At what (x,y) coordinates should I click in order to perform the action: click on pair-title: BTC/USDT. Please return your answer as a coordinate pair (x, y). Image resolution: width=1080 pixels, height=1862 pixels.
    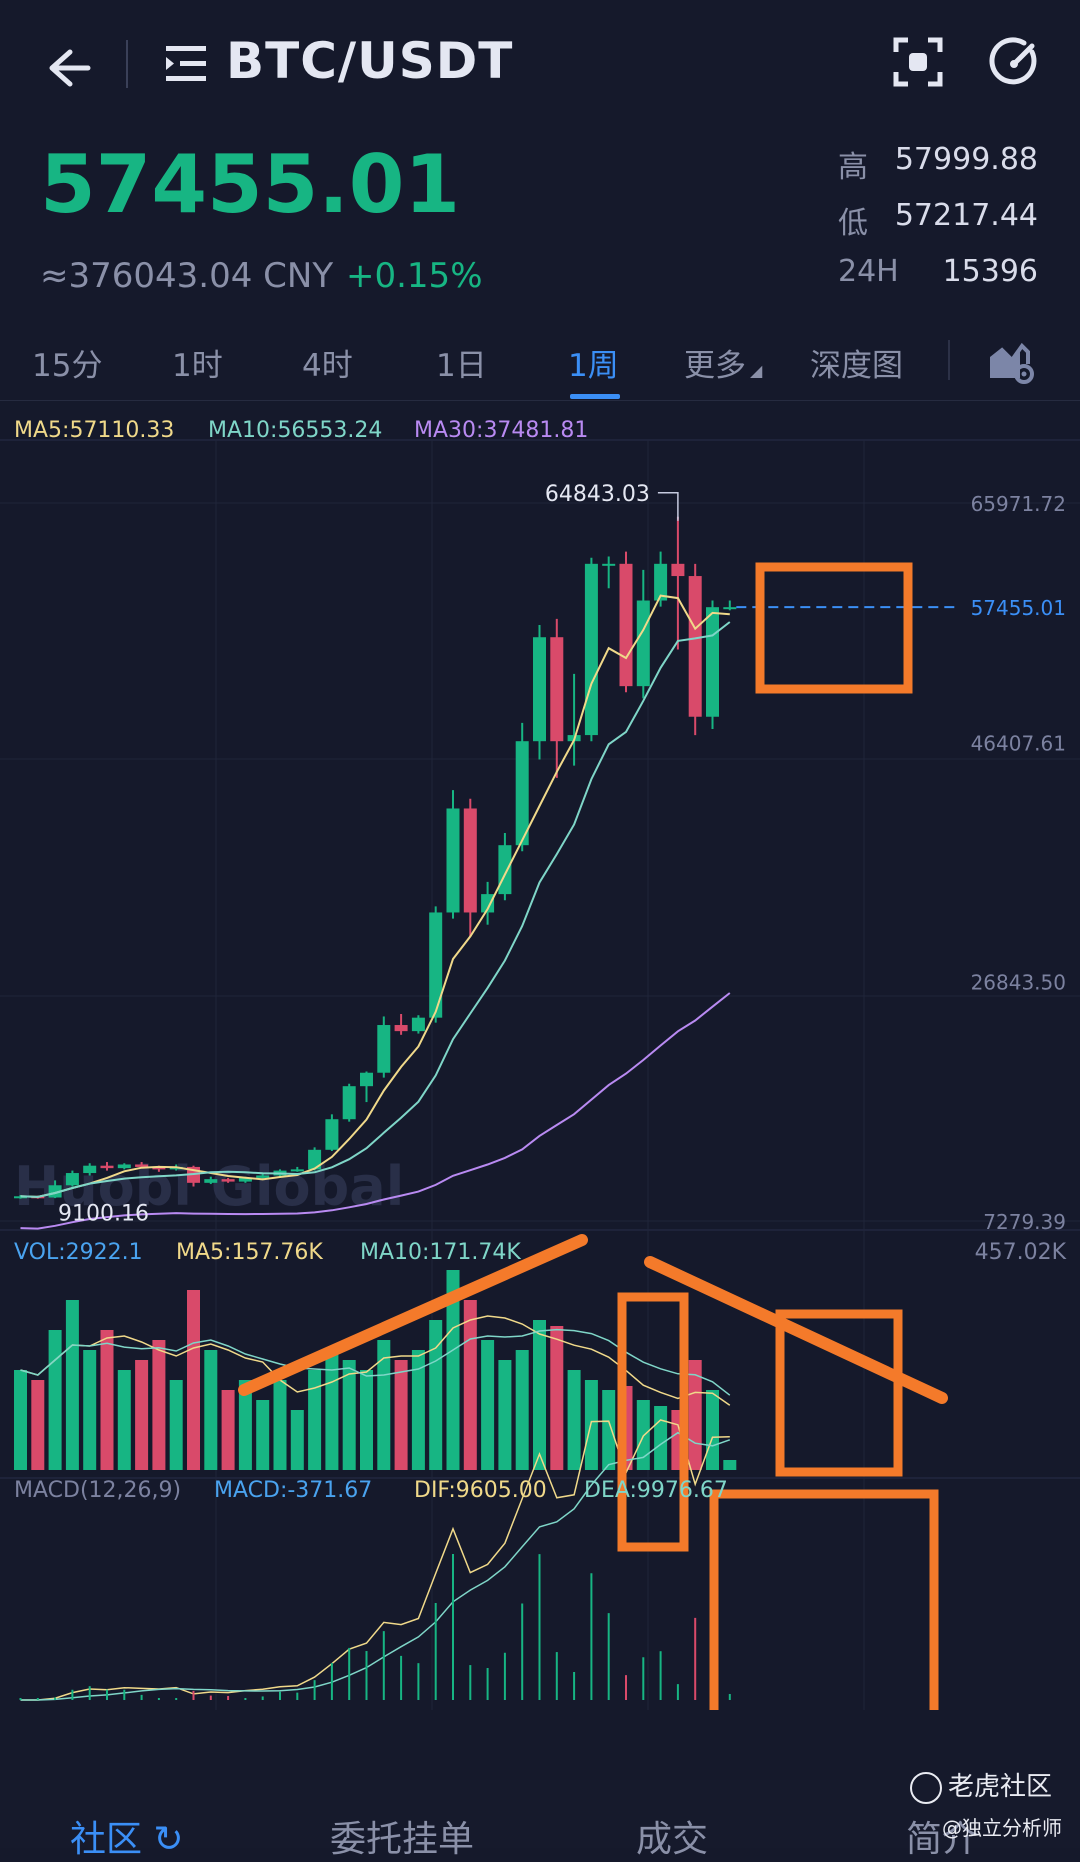
    Looking at the image, I should click on (370, 61).